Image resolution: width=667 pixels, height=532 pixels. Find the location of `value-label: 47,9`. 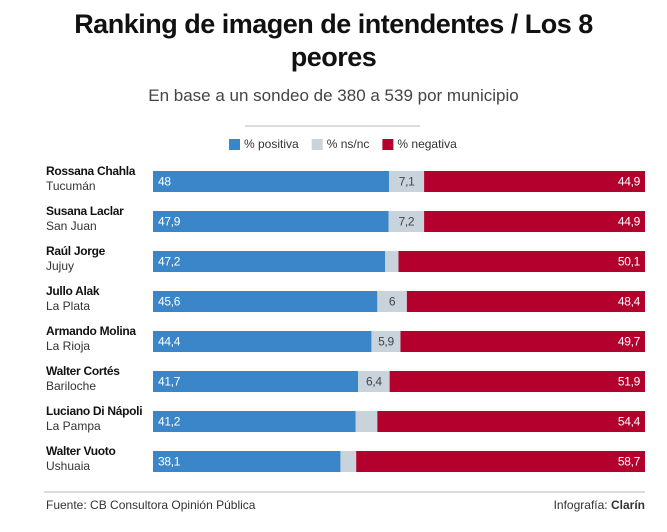

value-label: 47,9 is located at coordinates (169, 222).